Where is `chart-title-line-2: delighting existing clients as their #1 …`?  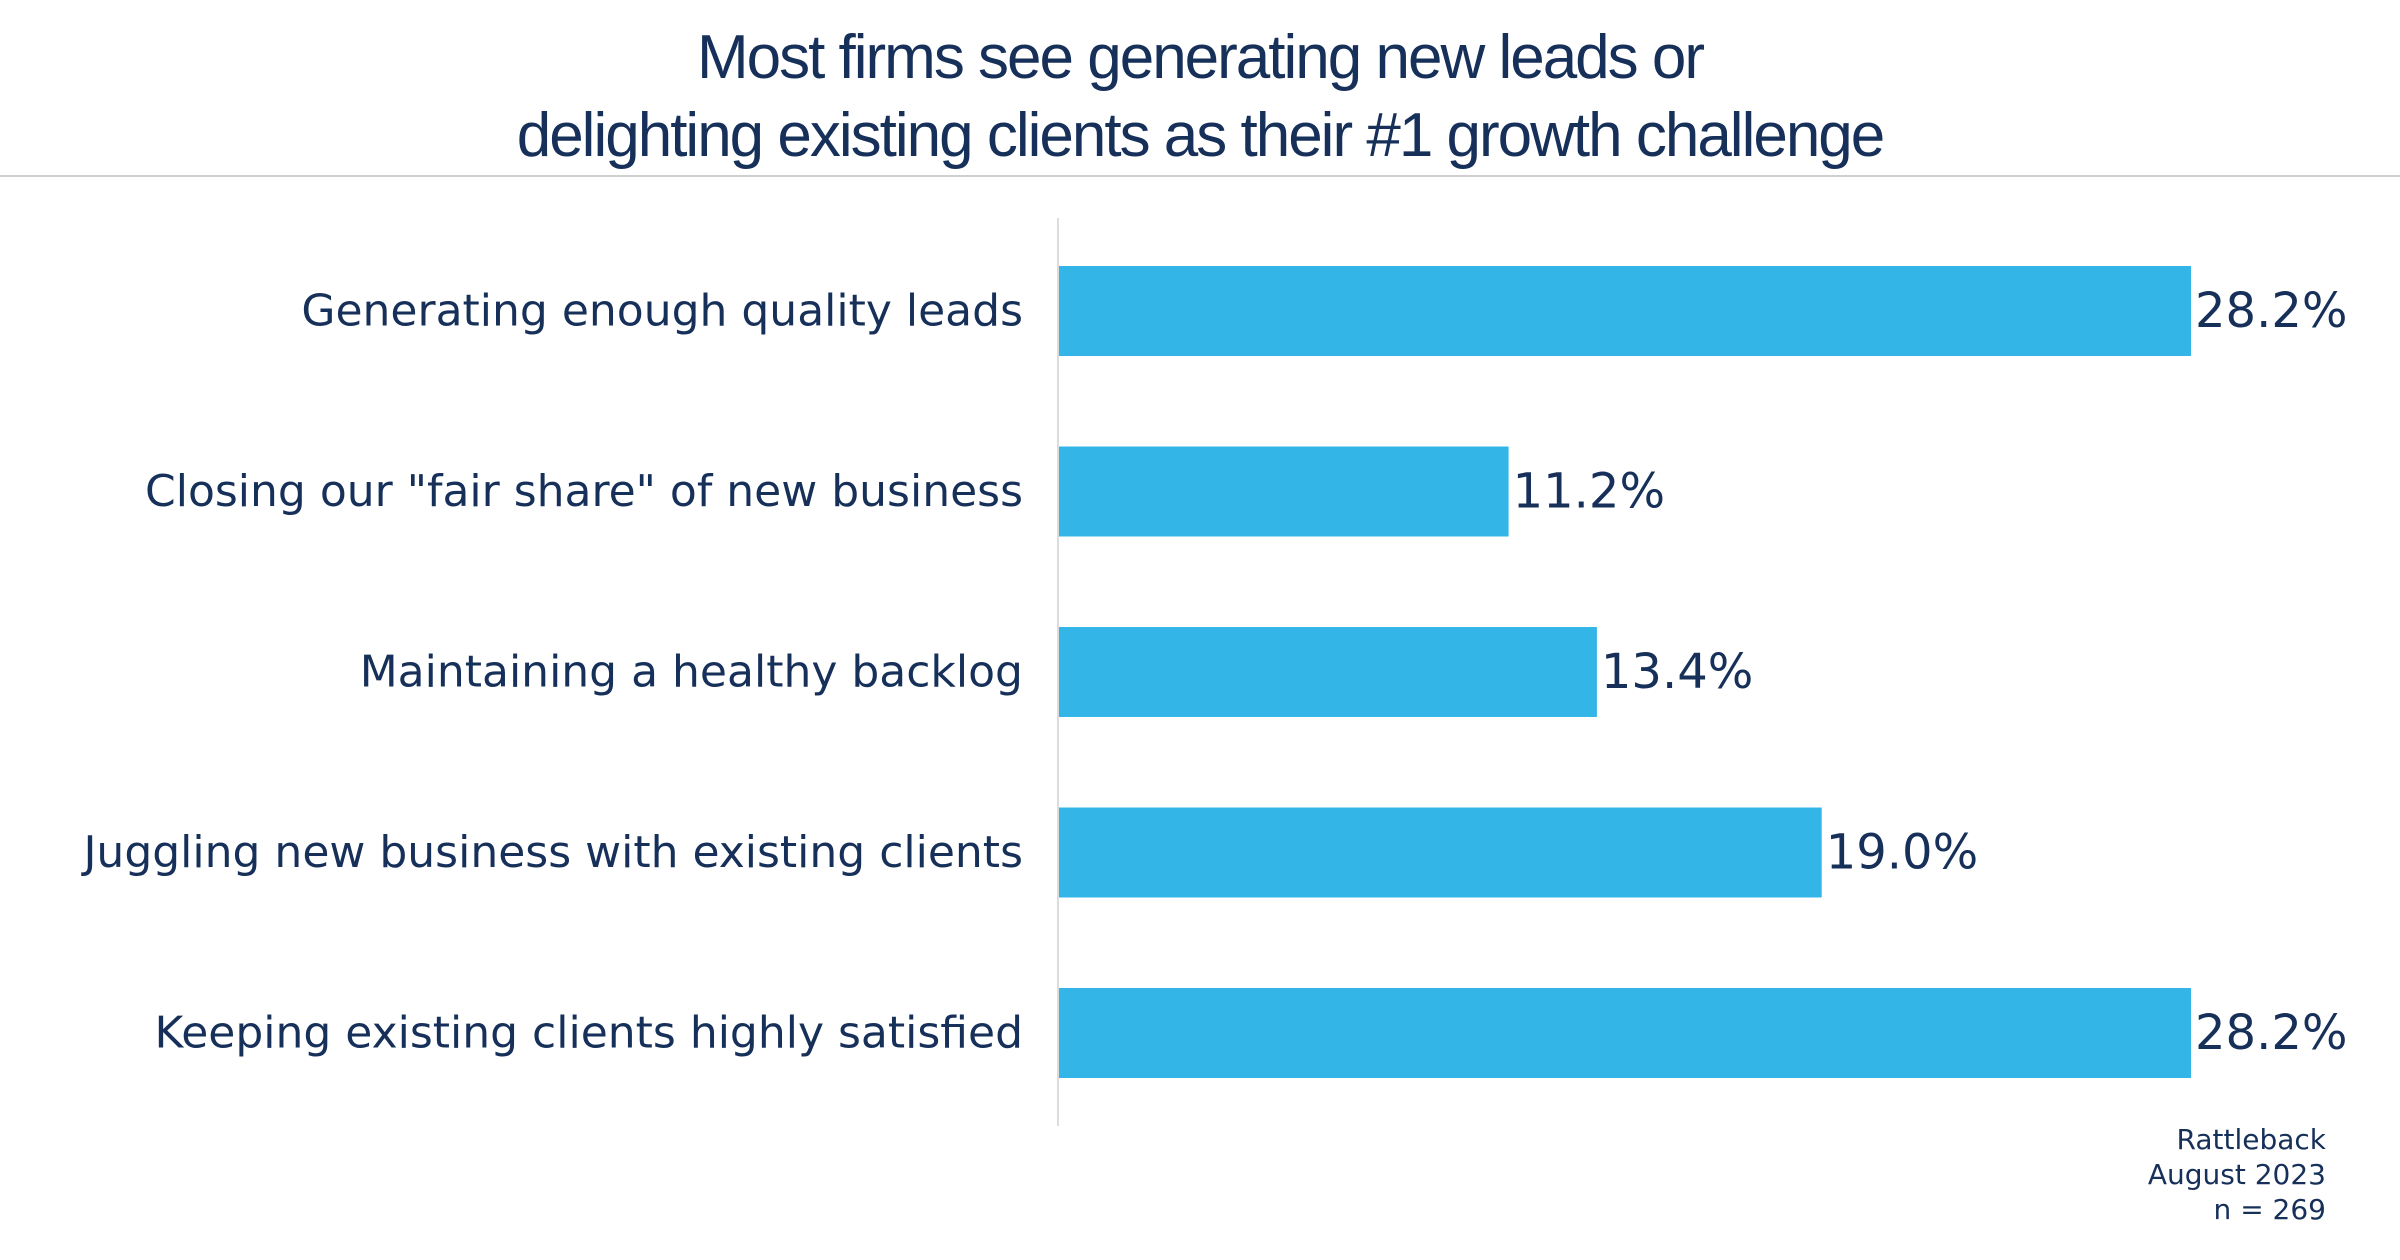 chart-title-line-2: delighting existing clients as their #1 … is located at coordinates (1201, 135).